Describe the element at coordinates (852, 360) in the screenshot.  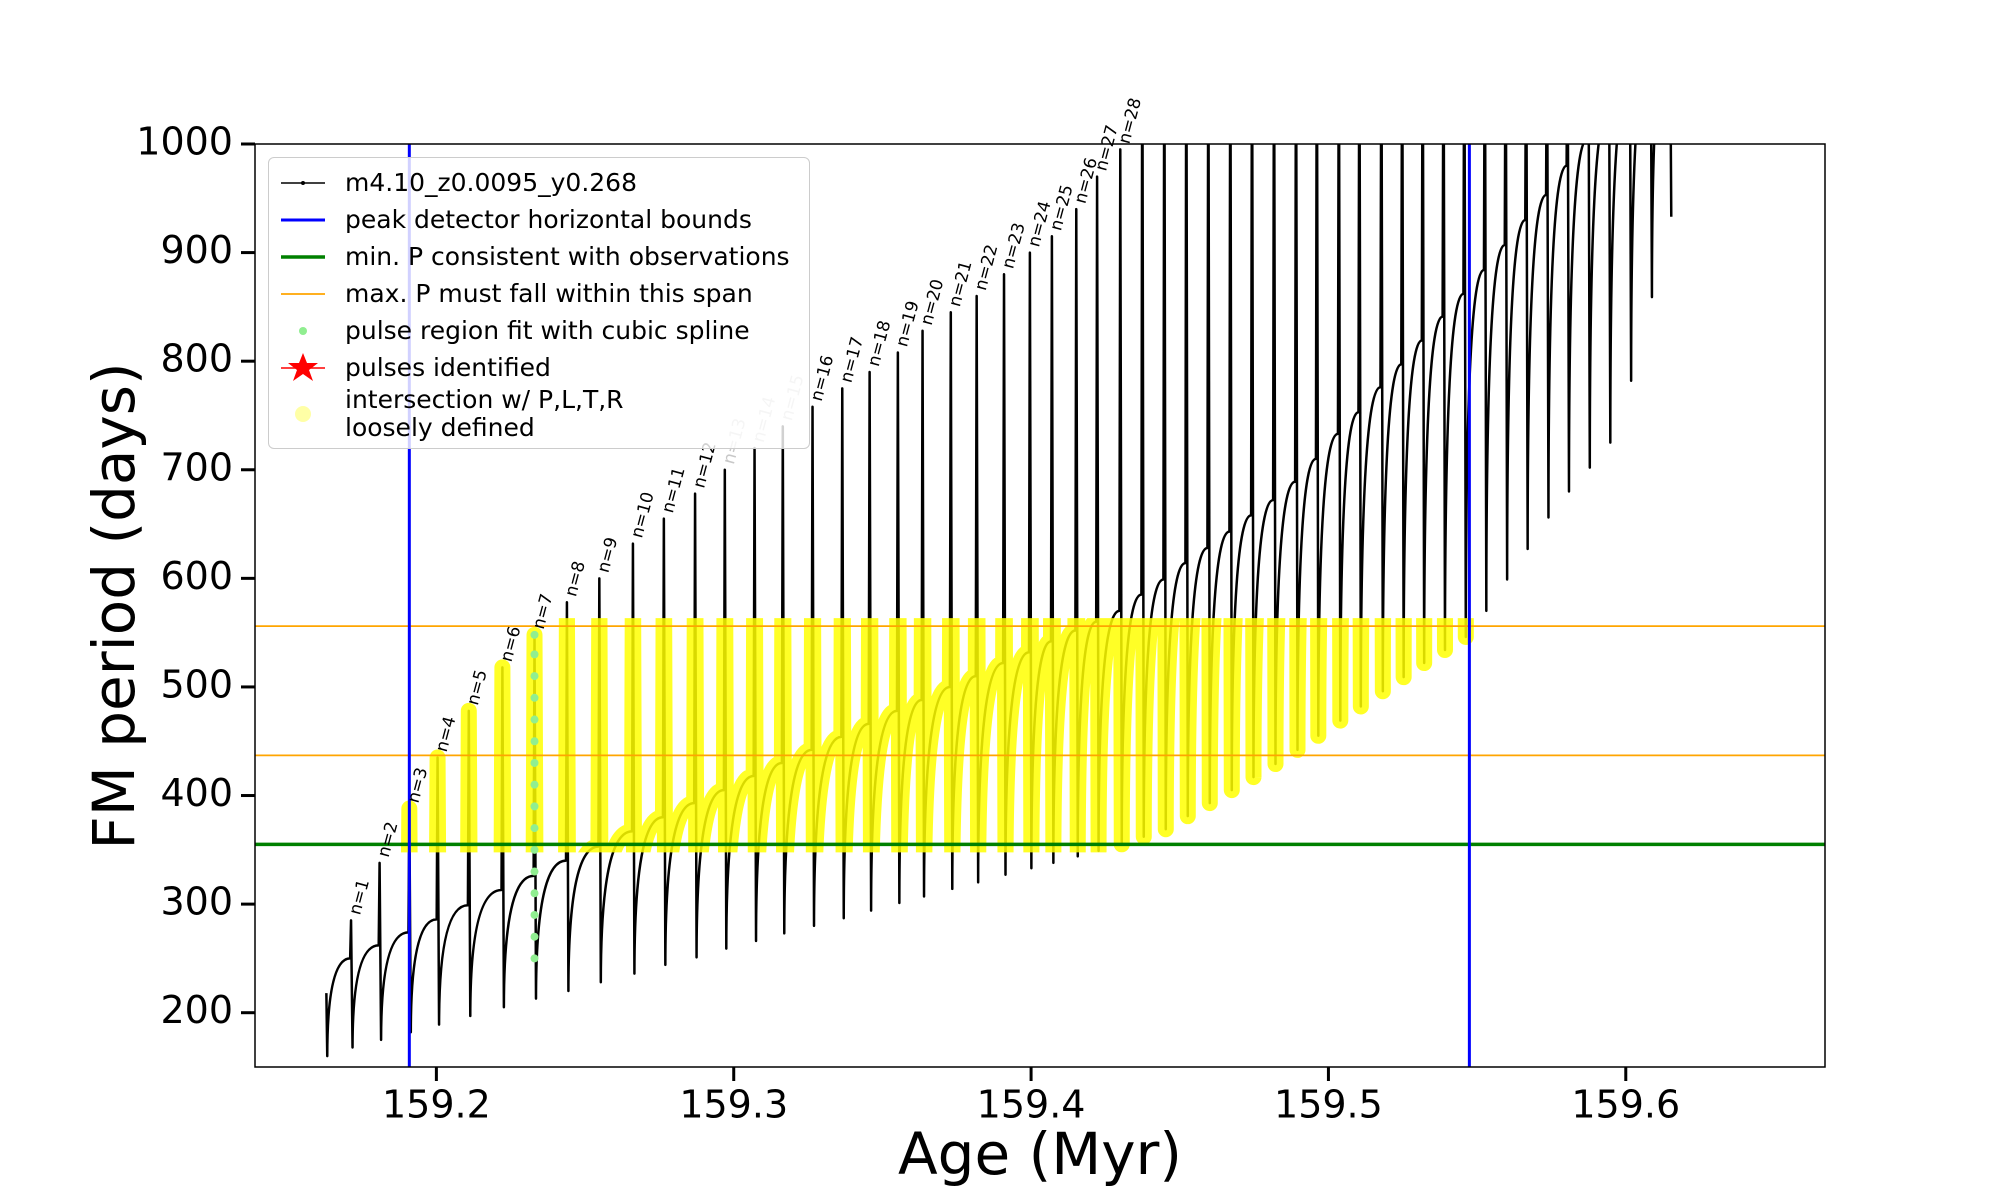
I see `pulse-label: n=17` at that location.